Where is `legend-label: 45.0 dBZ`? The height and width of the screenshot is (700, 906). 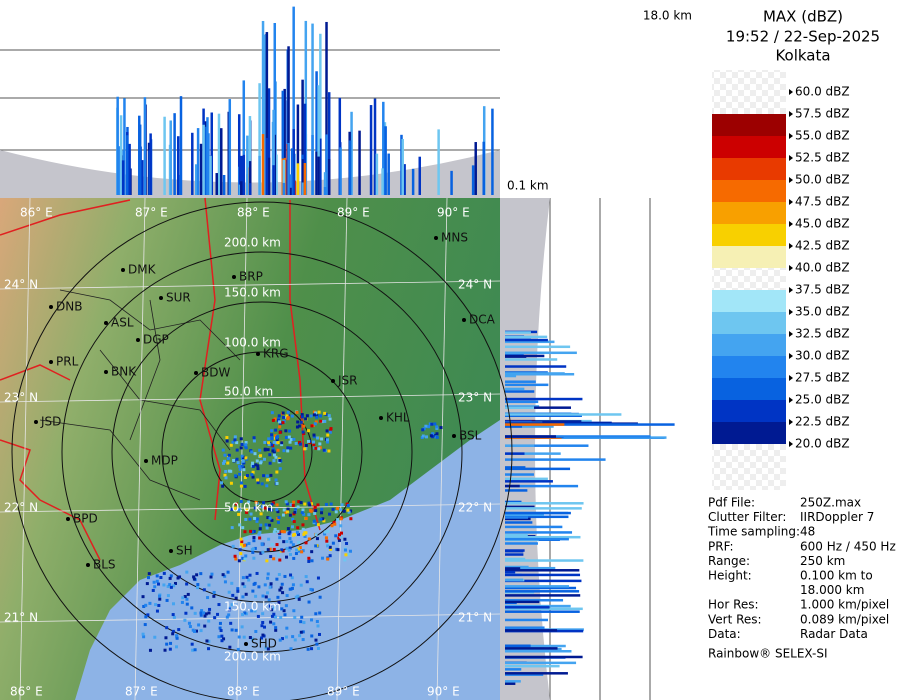 legend-label: 45.0 dBZ is located at coordinates (822, 224).